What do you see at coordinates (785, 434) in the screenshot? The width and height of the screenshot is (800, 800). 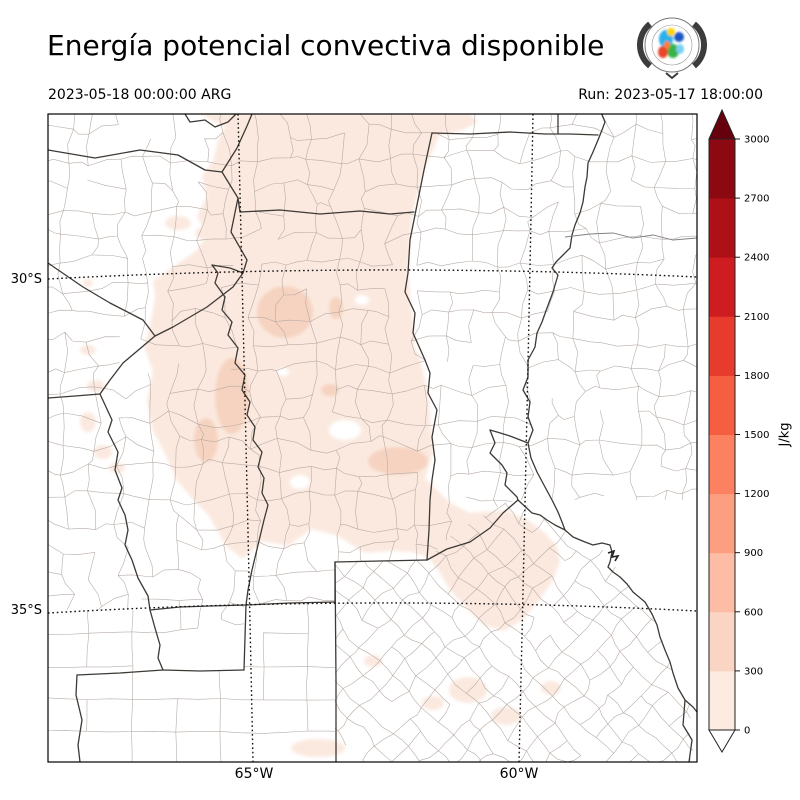 I see `colorbar-unit-label: J/kg` at bounding box center [785, 434].